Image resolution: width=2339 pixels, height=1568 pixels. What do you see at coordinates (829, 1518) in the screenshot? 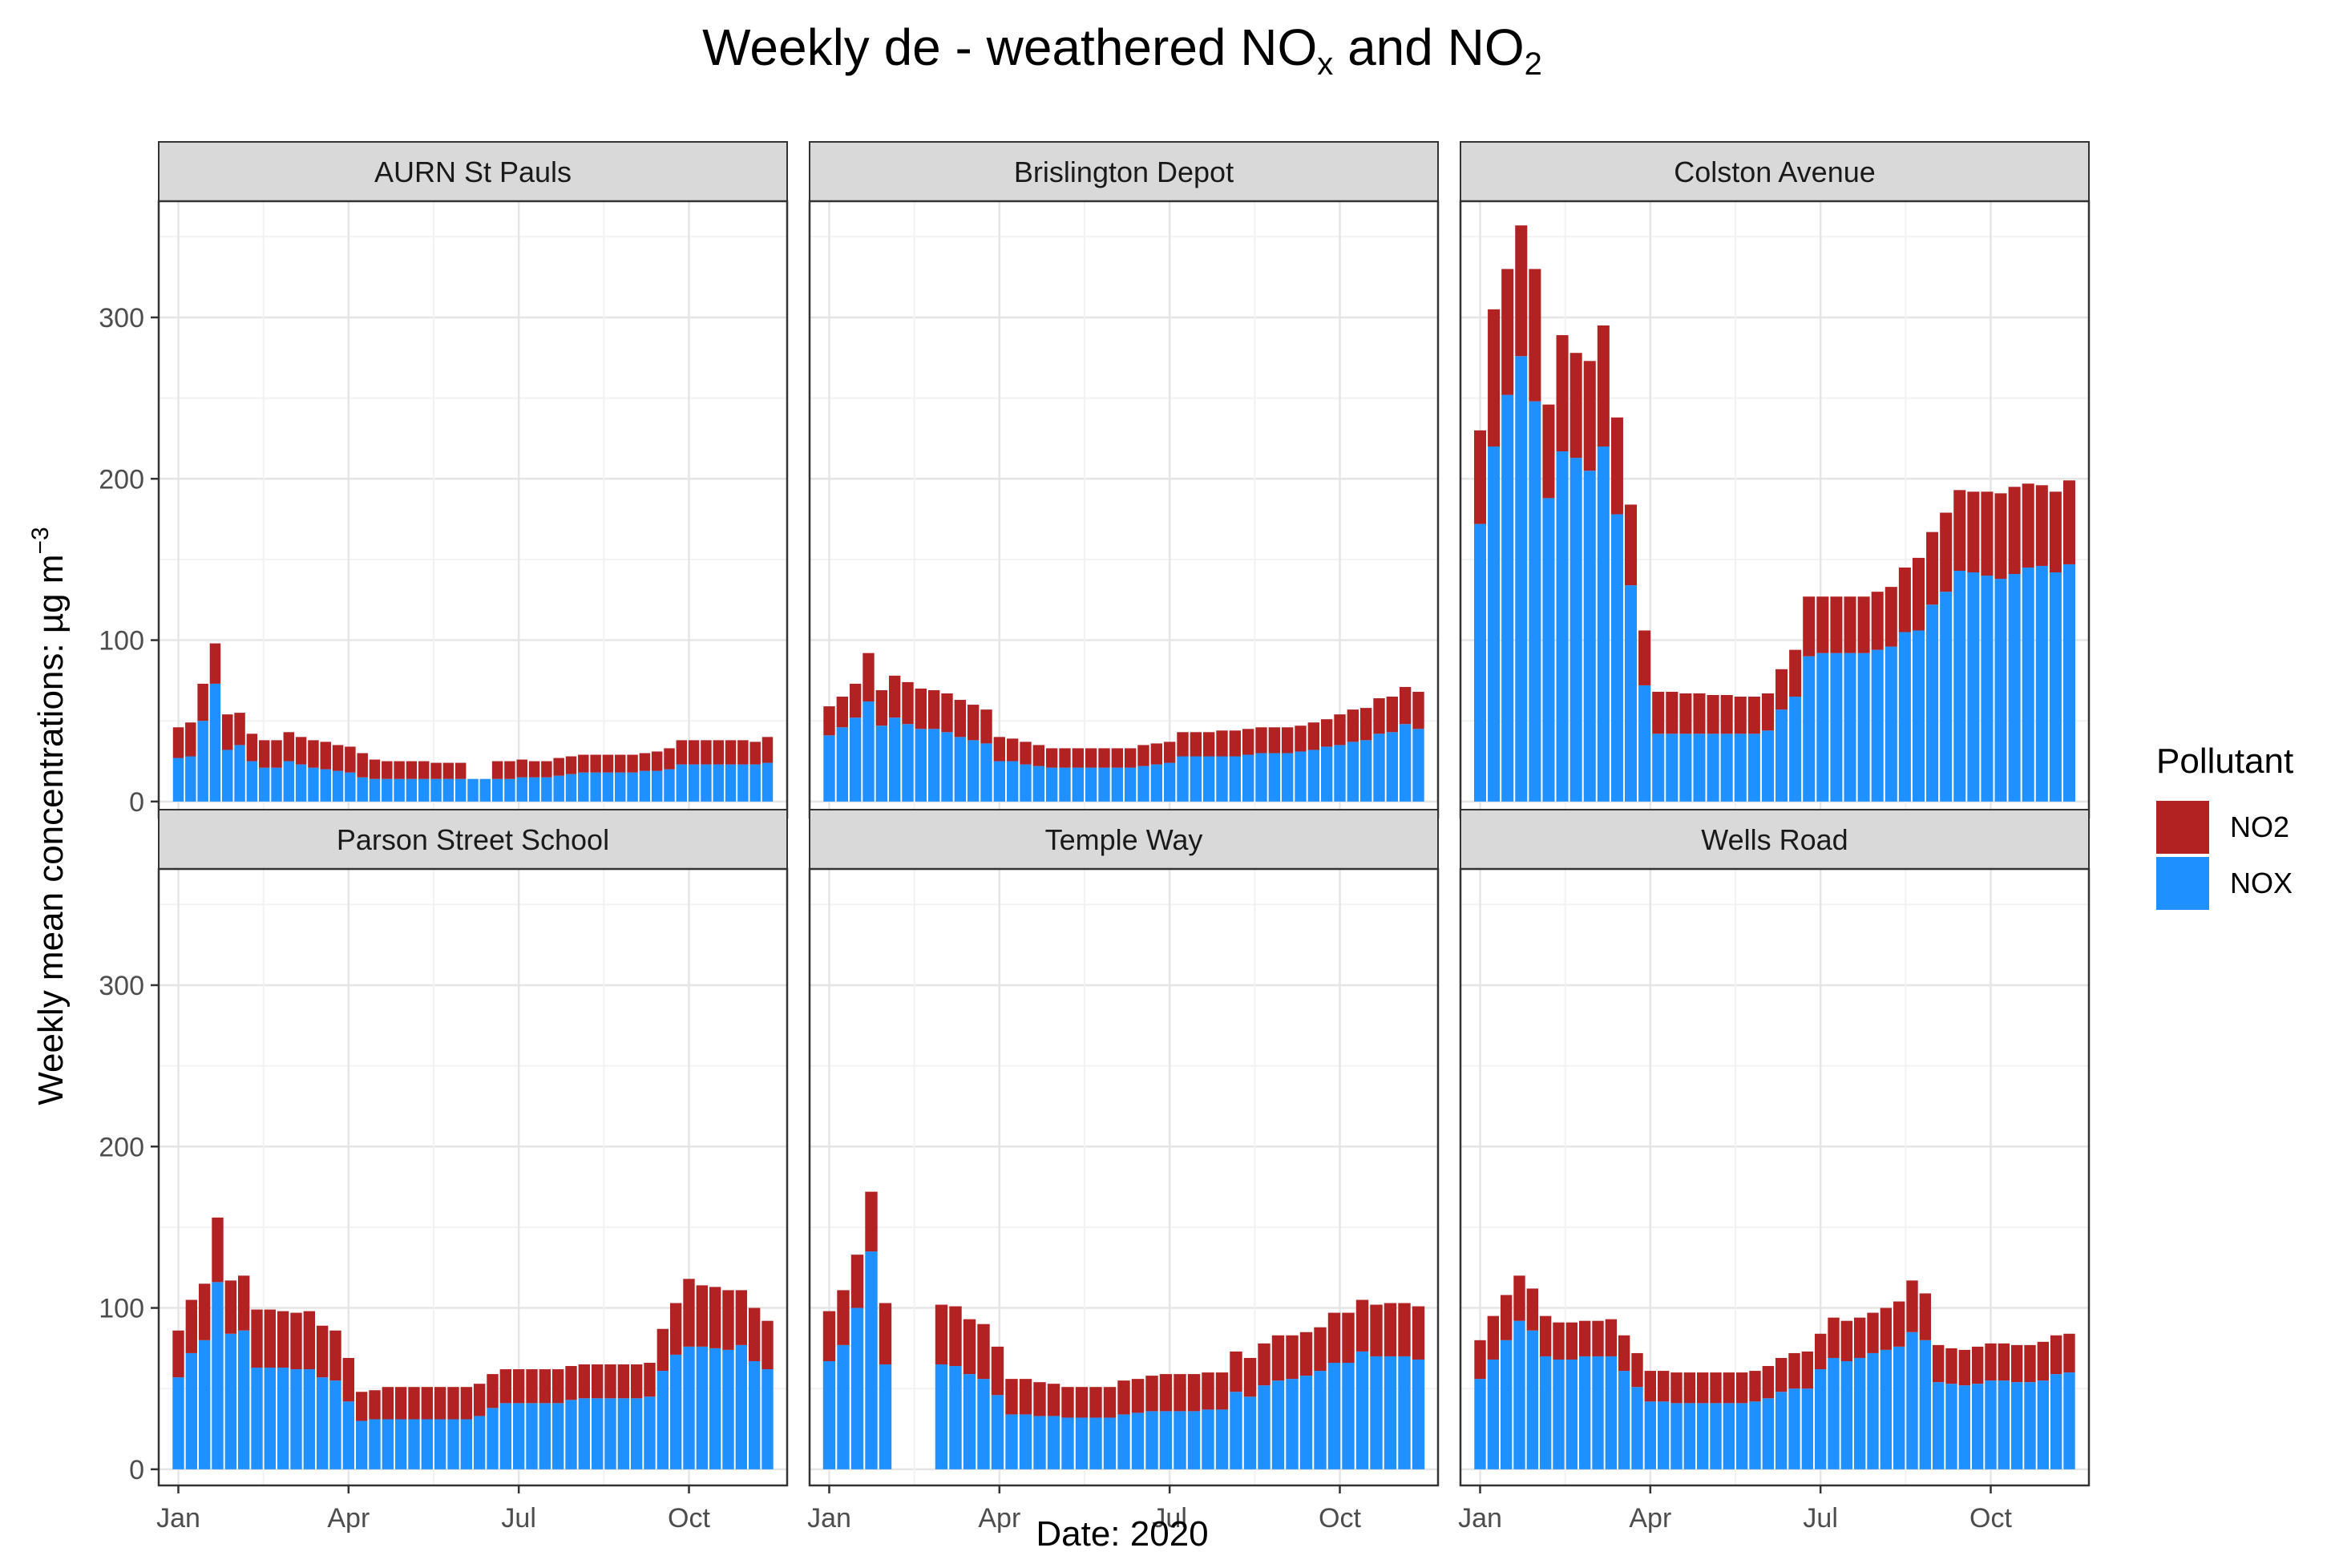
I see `x-tick-label: Jan` at bounding box center [829, 1518].